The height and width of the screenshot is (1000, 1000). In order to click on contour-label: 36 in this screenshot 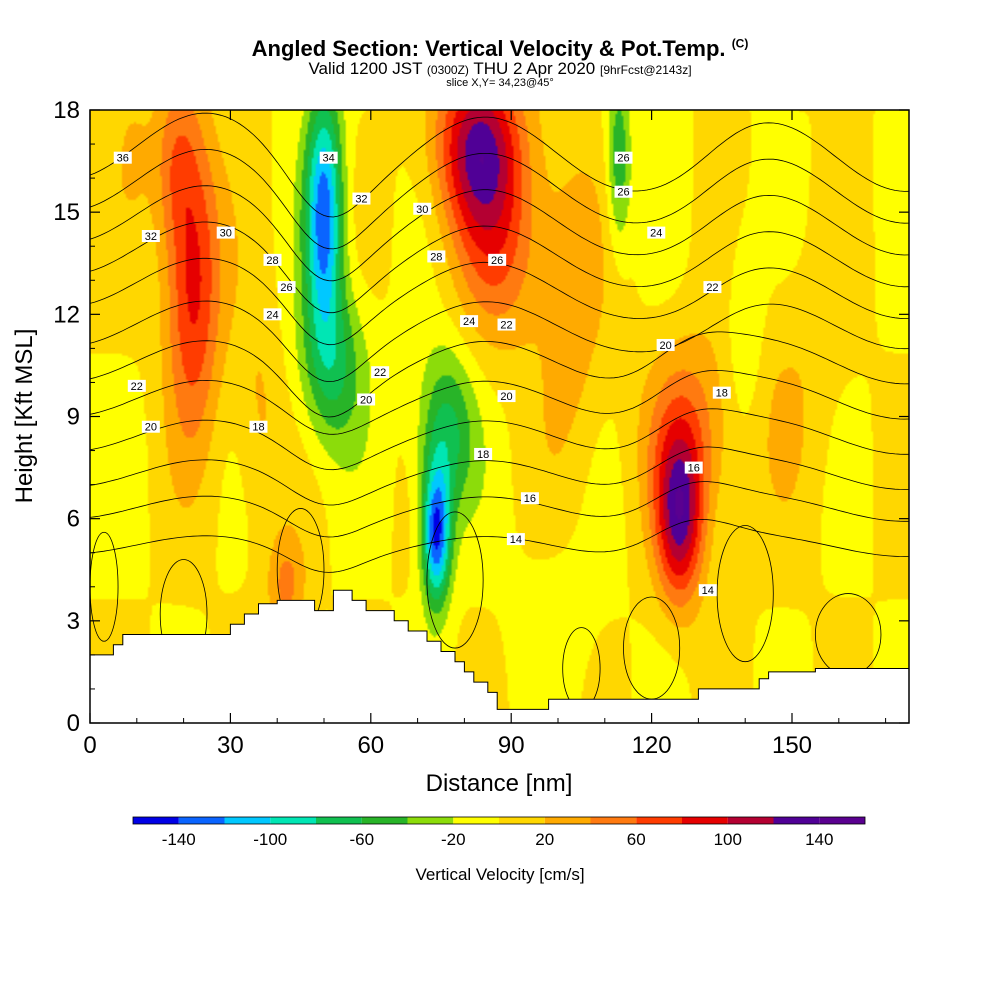, I will do `click(122, 158)`.